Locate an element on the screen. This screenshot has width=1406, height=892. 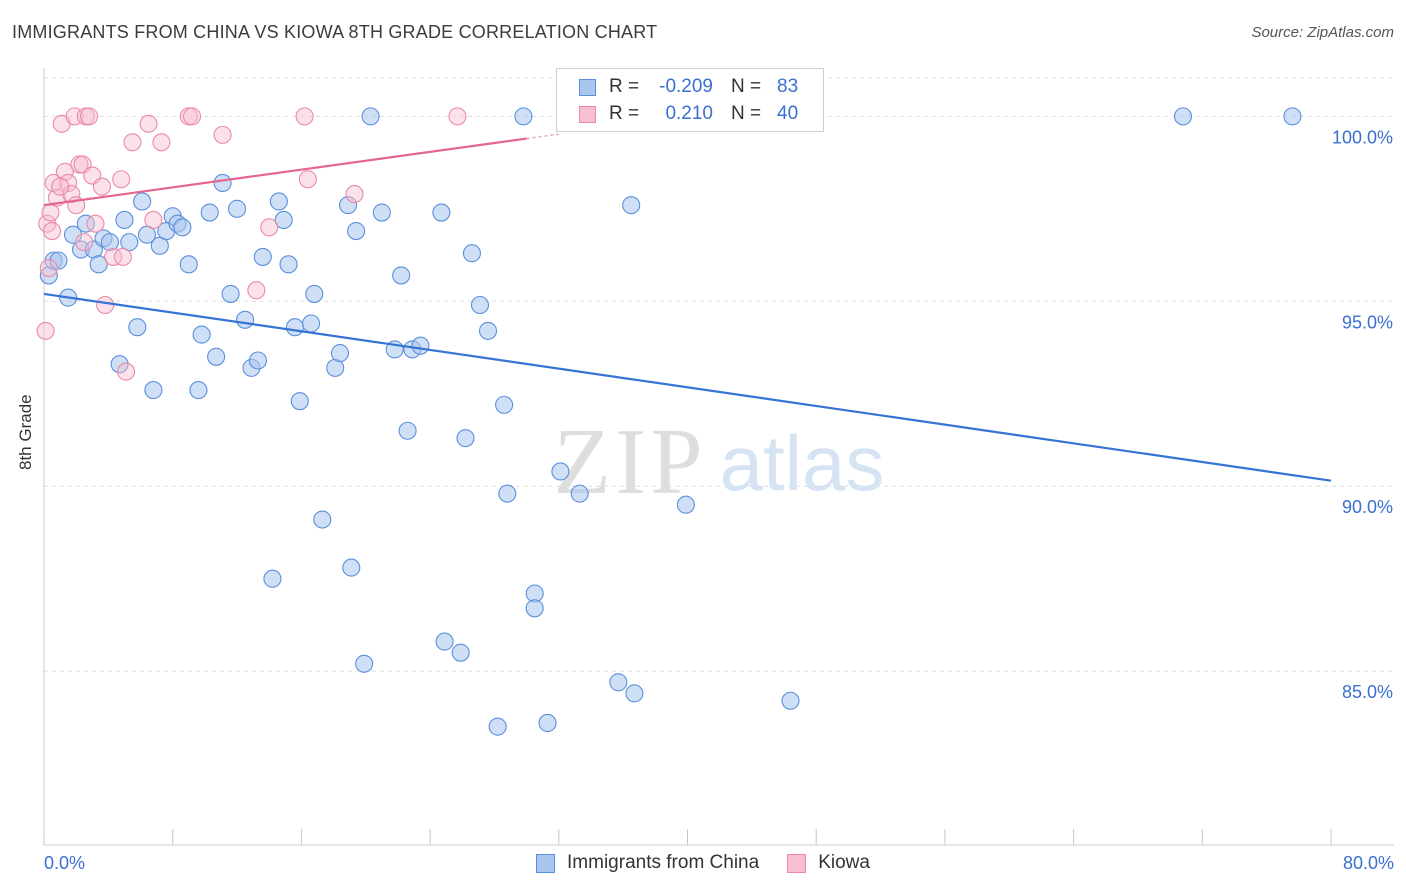
stats-legend: R = -0.209 N = 83 R = 0.210 N = 40 is located at coordinates (690, 100).